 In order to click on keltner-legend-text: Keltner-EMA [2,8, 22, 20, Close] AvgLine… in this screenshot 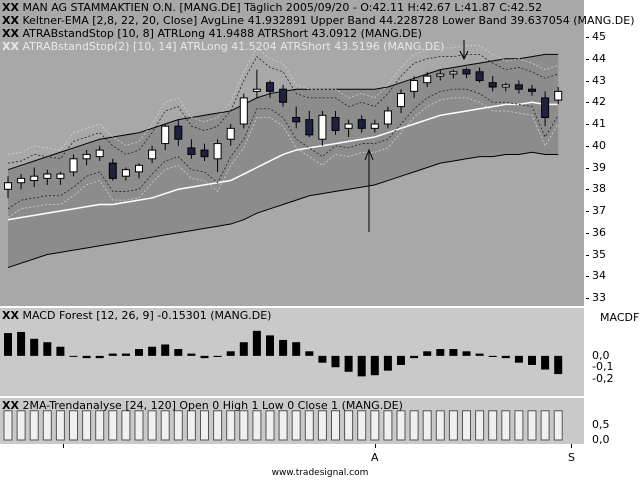, I will do `click(328, 20)`.